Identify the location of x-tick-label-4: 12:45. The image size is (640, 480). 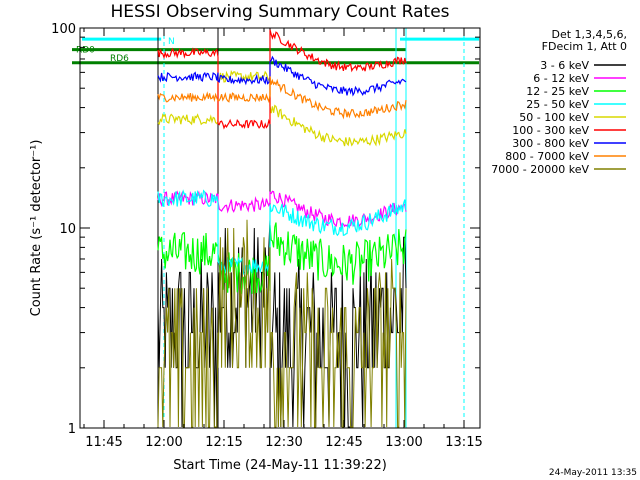
(343, 442).